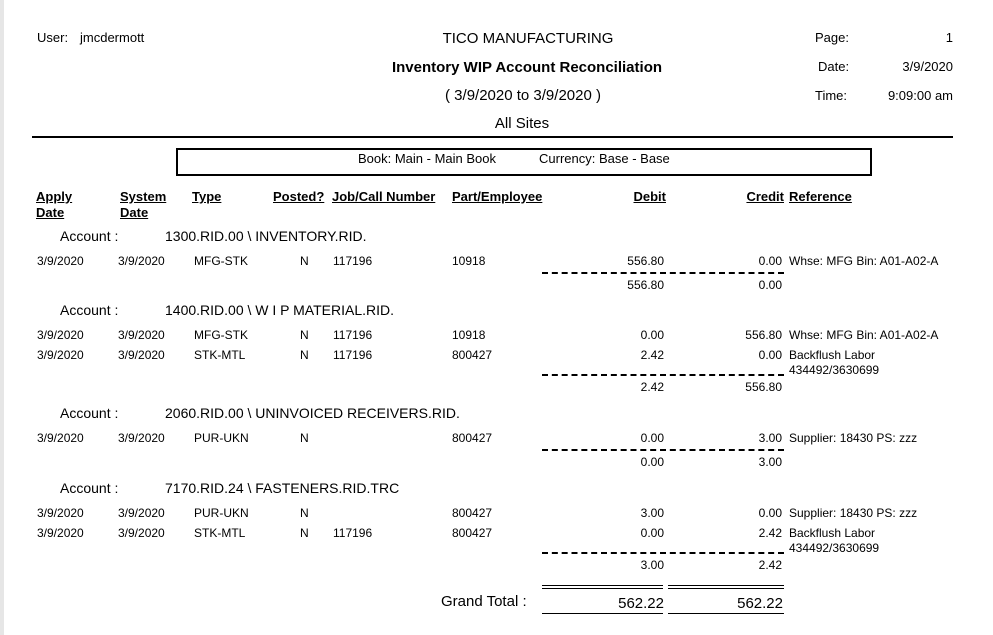  Describe the element at coordinates (527, 67) in the screenshot. I see `report-title: Inventory WIP Account Reconciliation` at that location.